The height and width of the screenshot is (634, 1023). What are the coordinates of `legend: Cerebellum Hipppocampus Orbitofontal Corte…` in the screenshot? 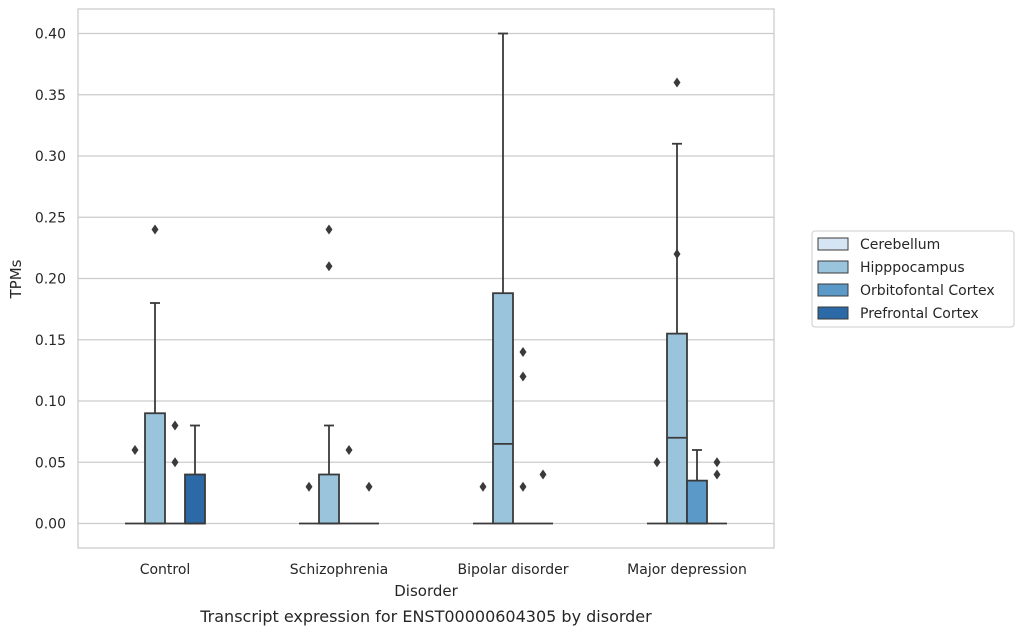 It's located at (913, 279).